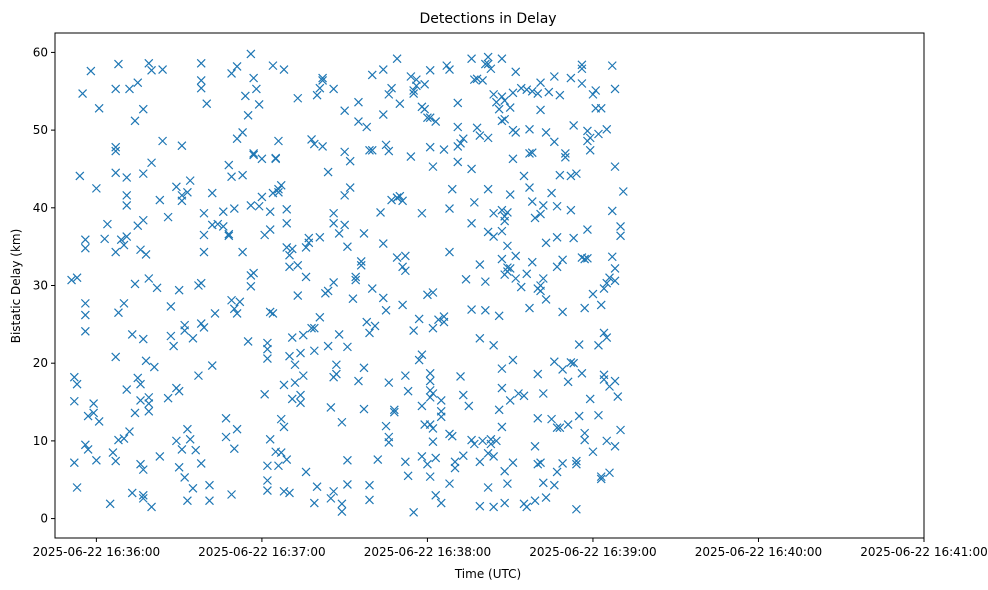 This screenshot has height=590, width=988. Describe the element at coordinates (923, 552) in the screenshot. I see `x-tick-label: 2025-06-22 16:41:00` at that location.